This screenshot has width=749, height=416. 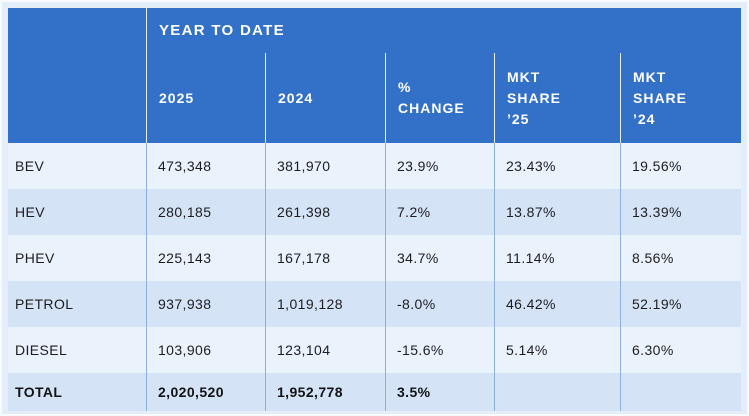 I want to click on value-mkt-share-25: 23.43%, so click(x=557, y=166).